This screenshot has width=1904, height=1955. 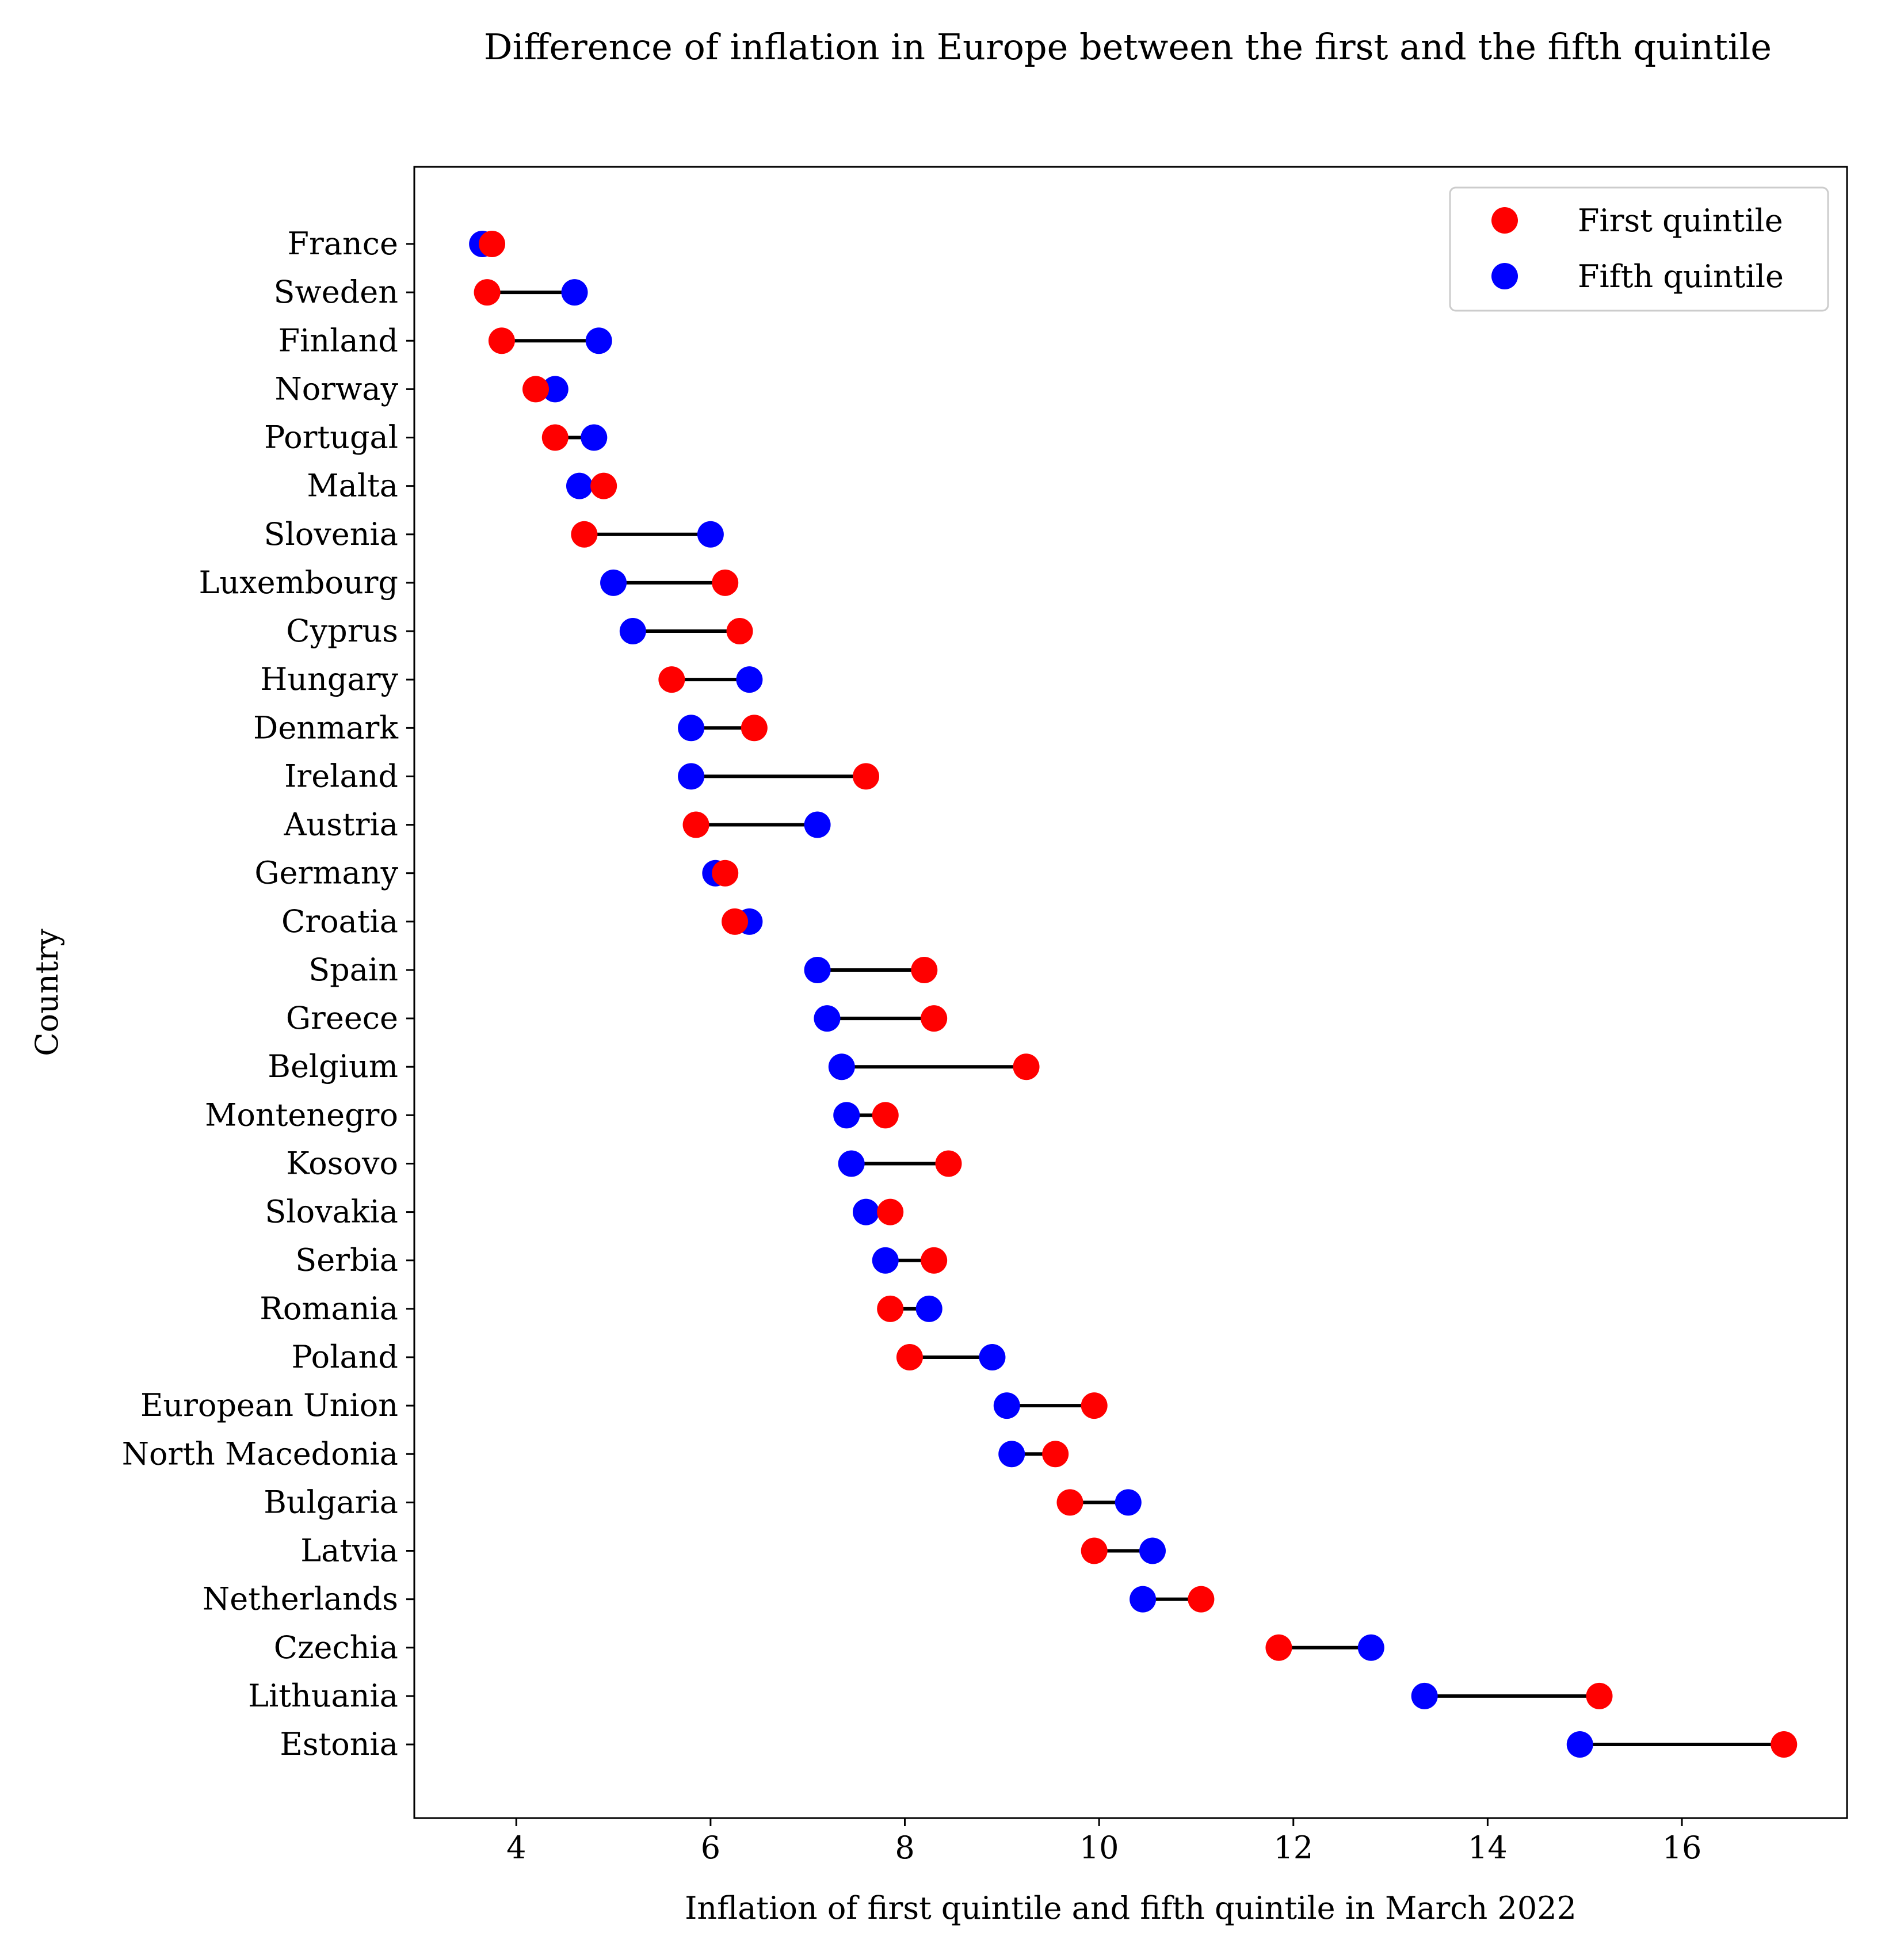 What do you see at coordinates (516, 1848) in the screenshot?
I see `x-tick-label: 4` at bounding box center [516, 1848].